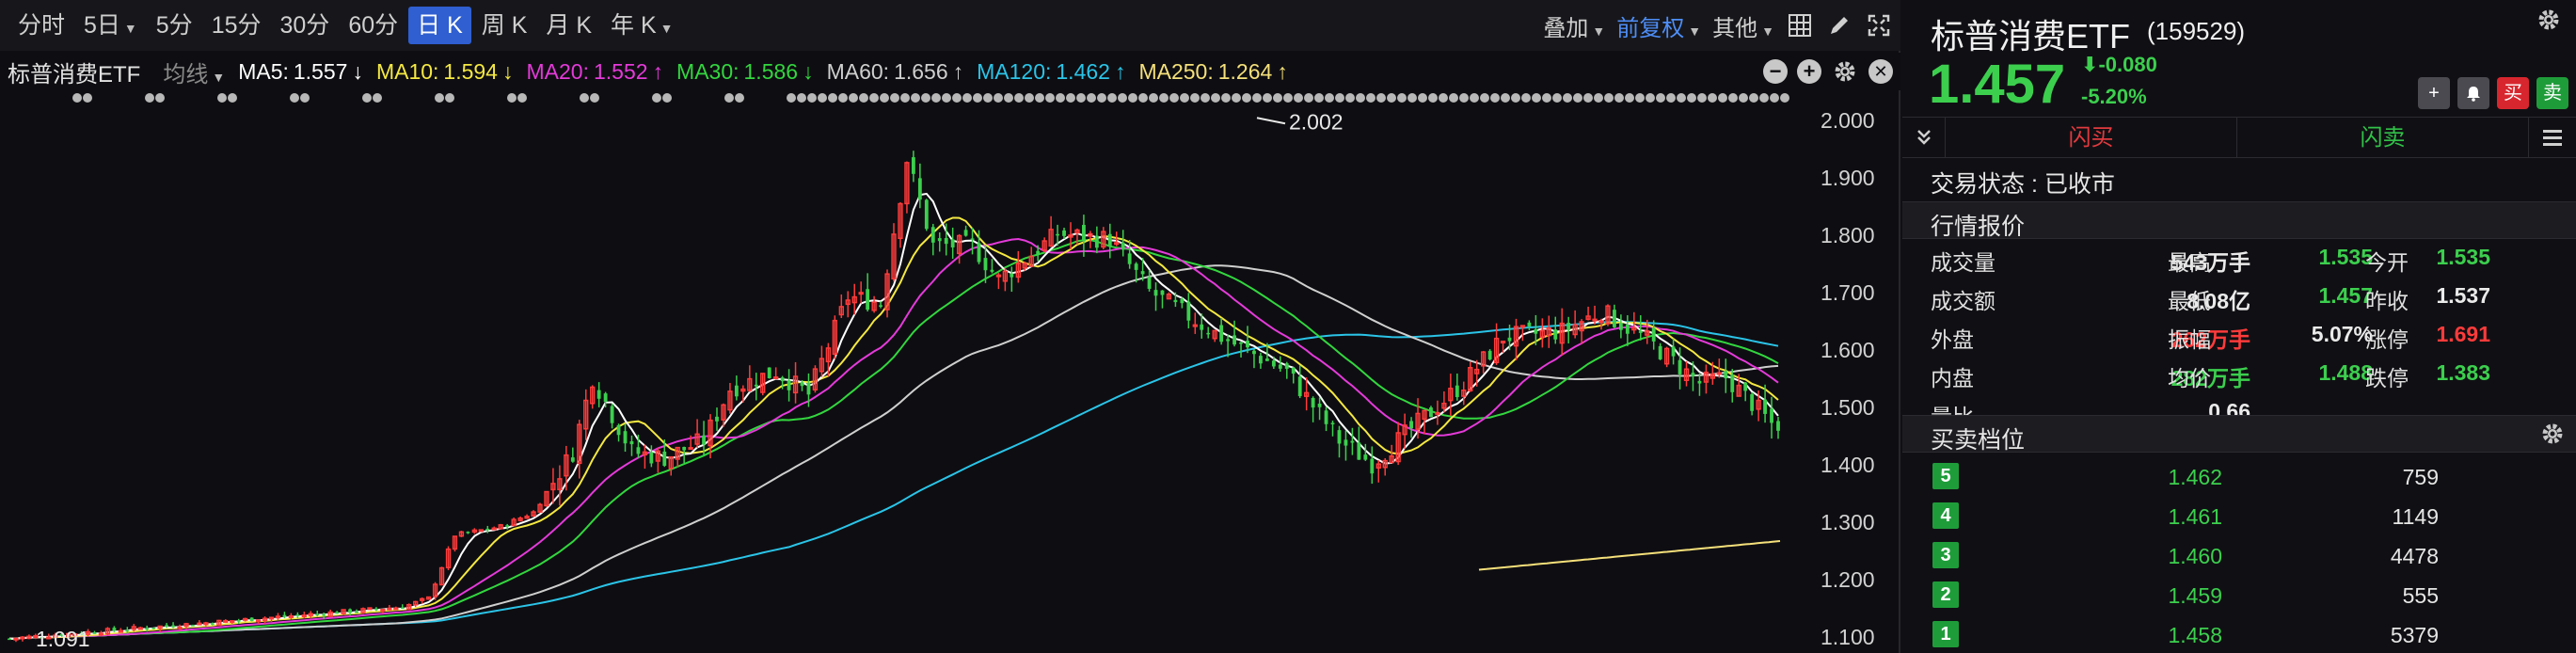  Describe the element at coordinates (445, 72) in the screenshot. I see `ma-item-1: MA10: 1.594 ↓` at that location.